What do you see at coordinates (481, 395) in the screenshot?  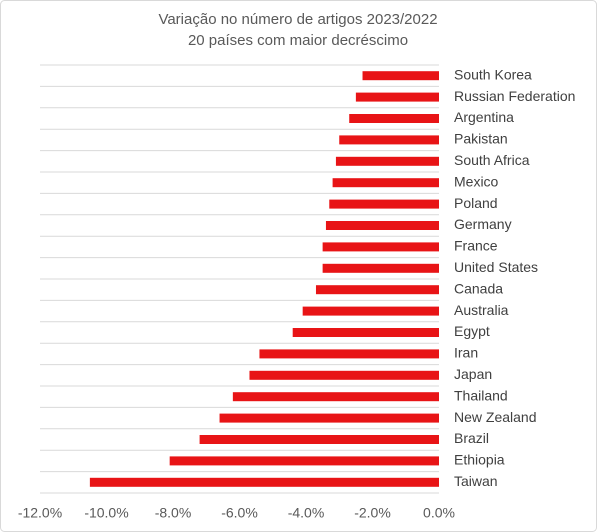 I see `y-tick-label: Thailand` at bounding box center [481, 395].